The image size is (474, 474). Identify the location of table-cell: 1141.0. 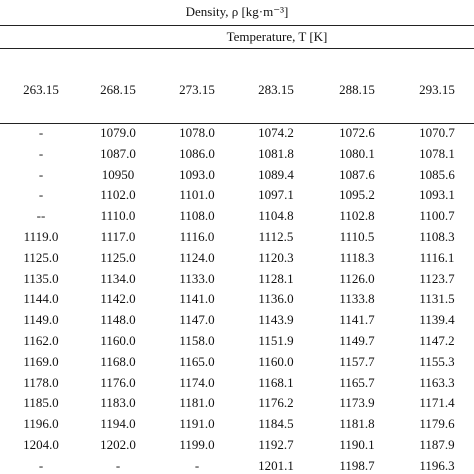
(197, 299).